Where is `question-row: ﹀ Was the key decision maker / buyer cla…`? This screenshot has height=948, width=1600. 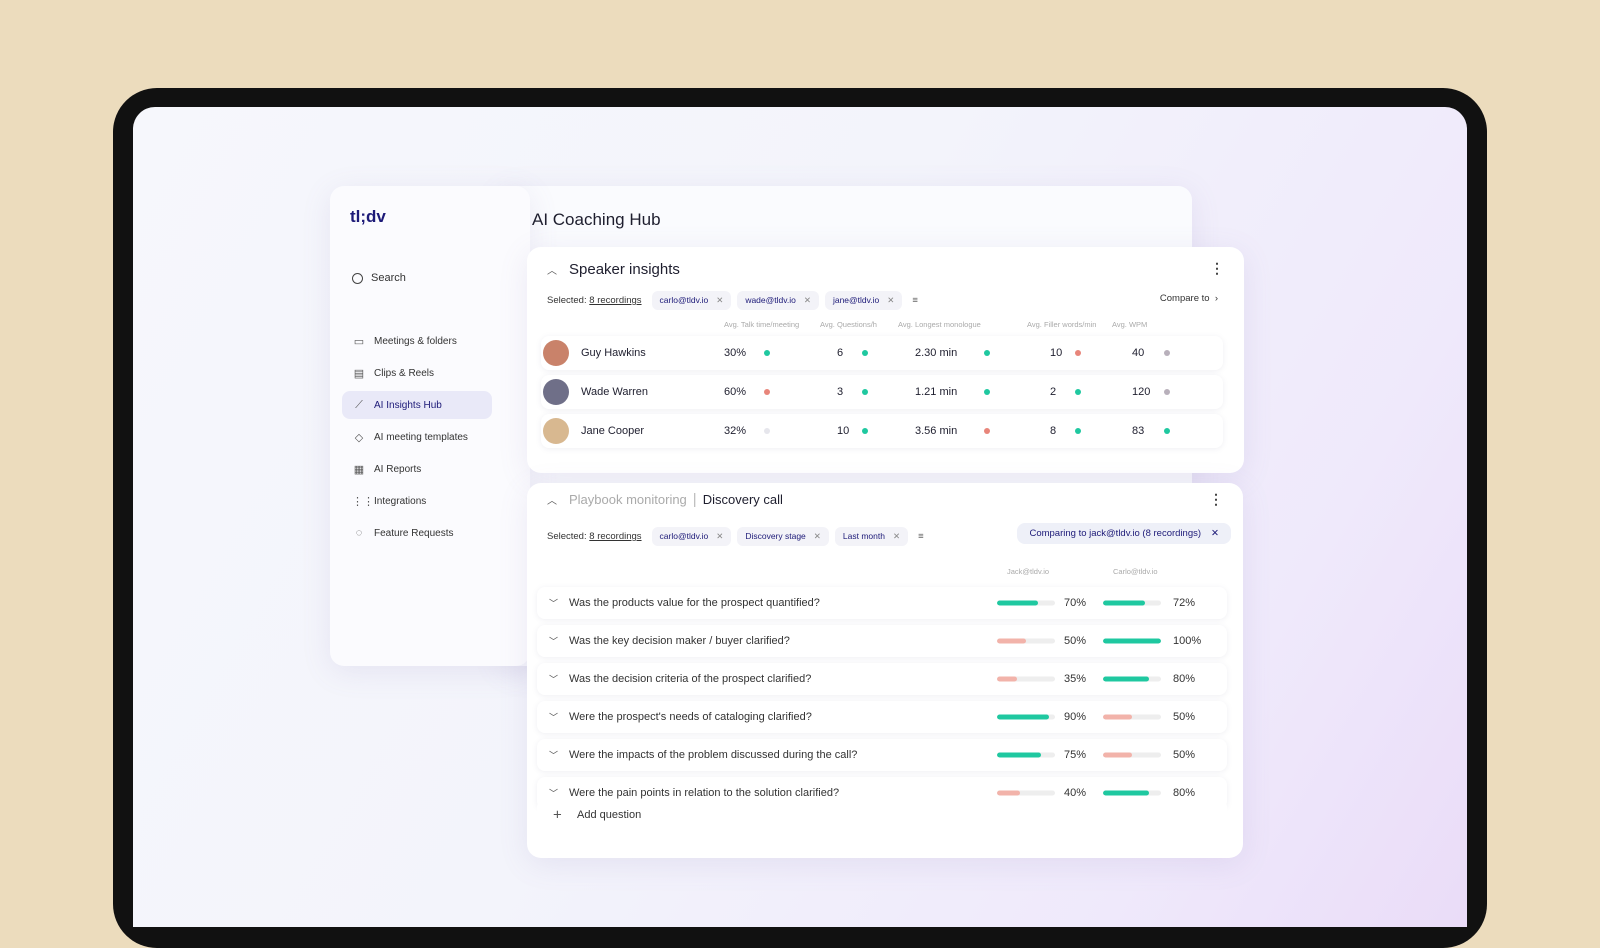 question-row: ﹀ Was the key decision maker / buyer cla… is located at coordinates (882, 641).